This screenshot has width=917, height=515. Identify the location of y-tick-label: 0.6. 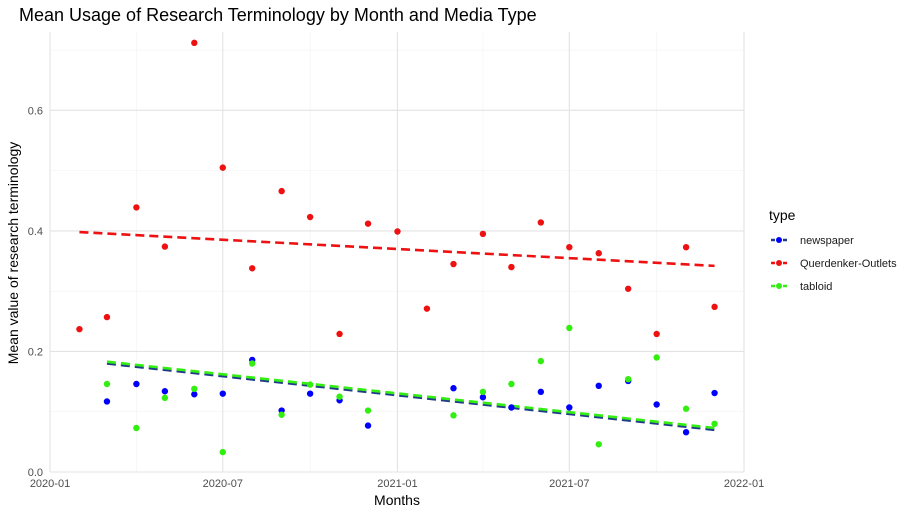
(35, 111).